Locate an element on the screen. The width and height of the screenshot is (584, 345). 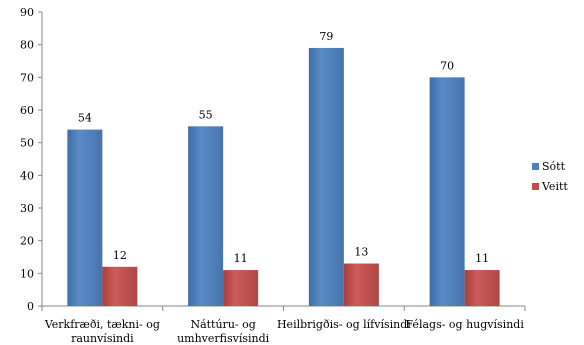
legend-label: Sótt is located at coordinates (554, 166).